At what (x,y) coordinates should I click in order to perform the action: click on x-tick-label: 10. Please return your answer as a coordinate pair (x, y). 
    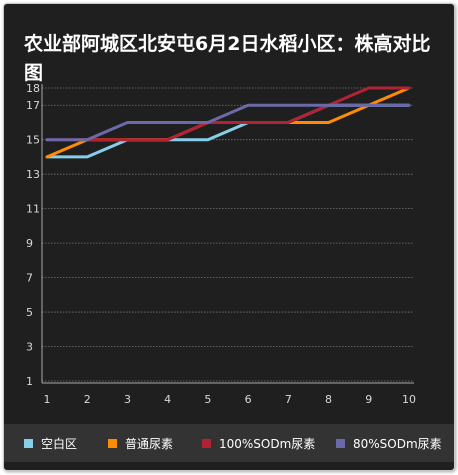
    Looking at the image, I should click on (409, 399).